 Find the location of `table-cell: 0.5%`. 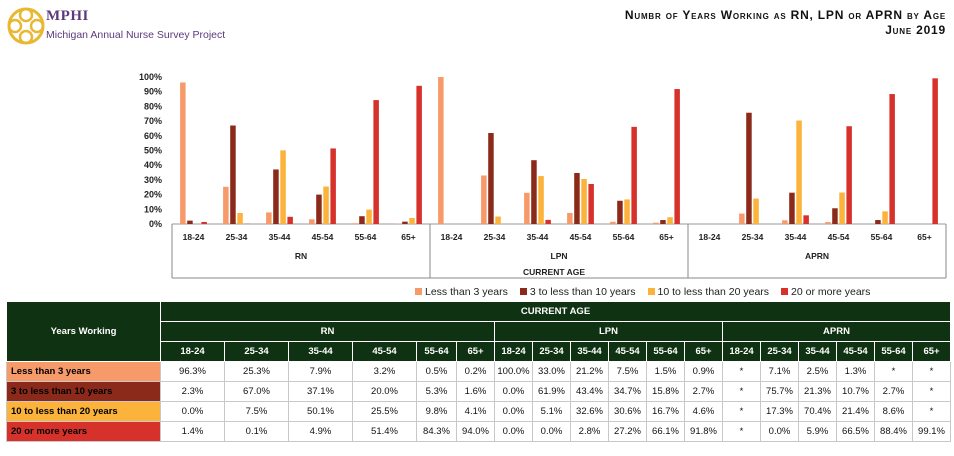

table-cell: 0.5% is located at coordinates (436, 371).